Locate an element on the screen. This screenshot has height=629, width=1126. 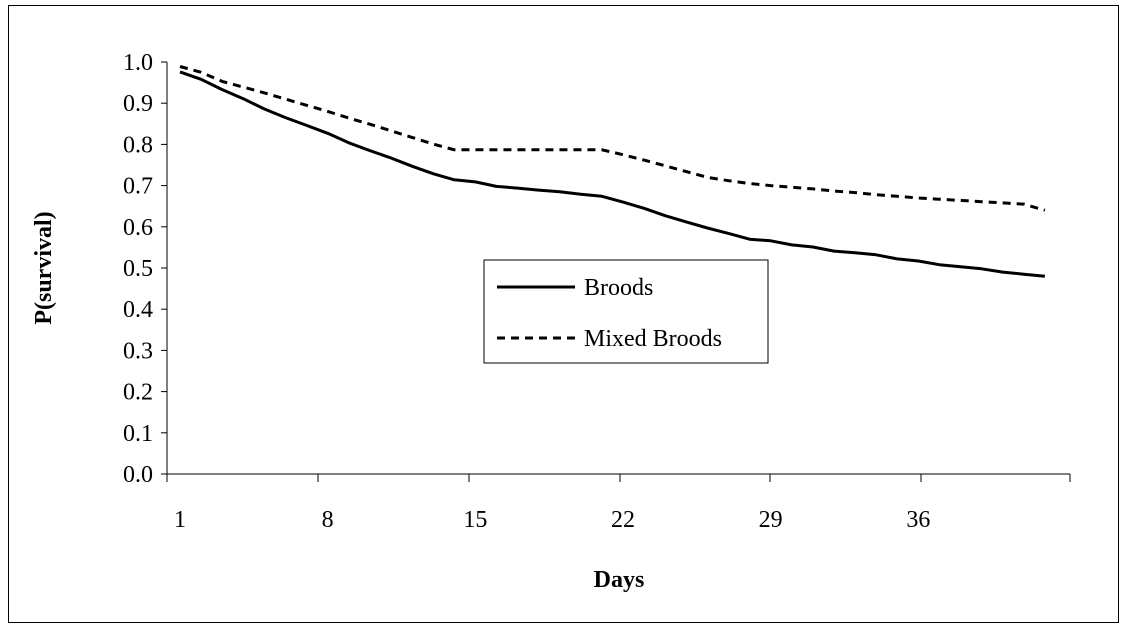
y-tick-label: 0.3 is located at coordinates (138, 351).